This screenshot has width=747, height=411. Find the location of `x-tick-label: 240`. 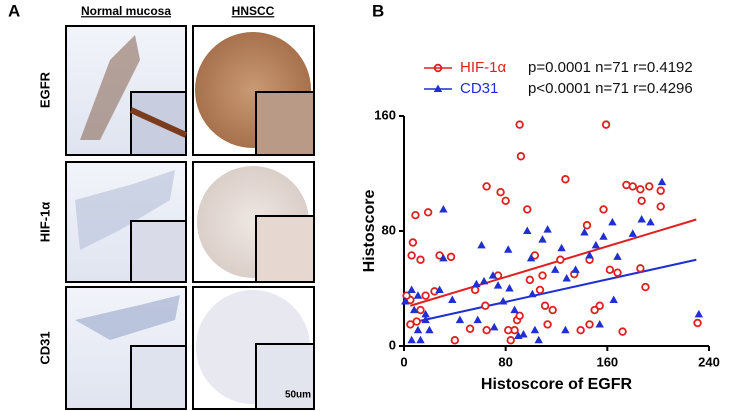

x-tick-label: 240 is located at coordinates (709, 361).